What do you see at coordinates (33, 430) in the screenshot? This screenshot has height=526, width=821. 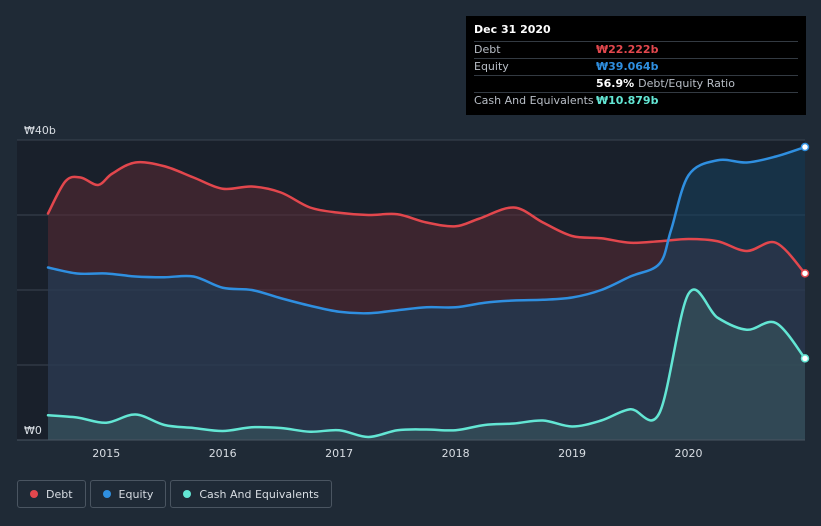 I see `y-tick-label-0: ₩0` at bounding box center [33, 430].